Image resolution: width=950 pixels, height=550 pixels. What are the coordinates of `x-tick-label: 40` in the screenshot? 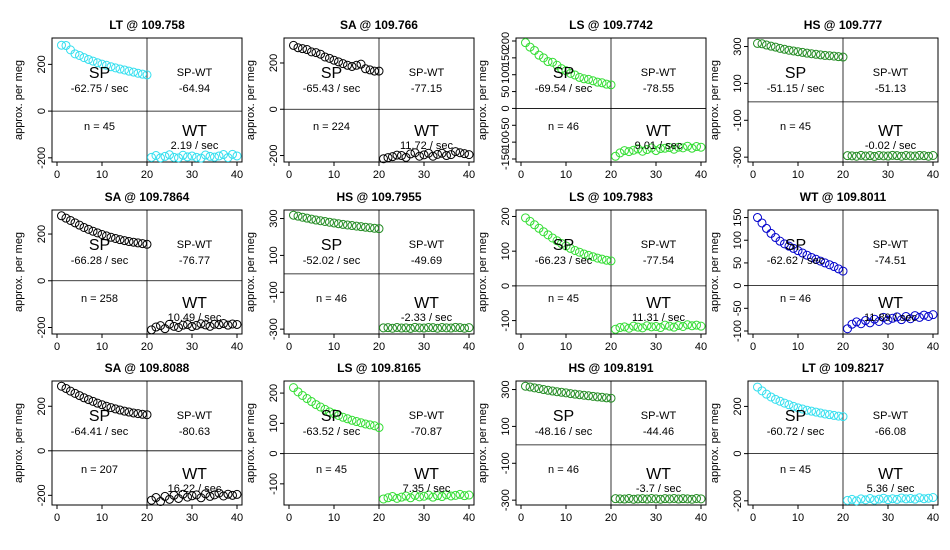 It's located at (933, 175).